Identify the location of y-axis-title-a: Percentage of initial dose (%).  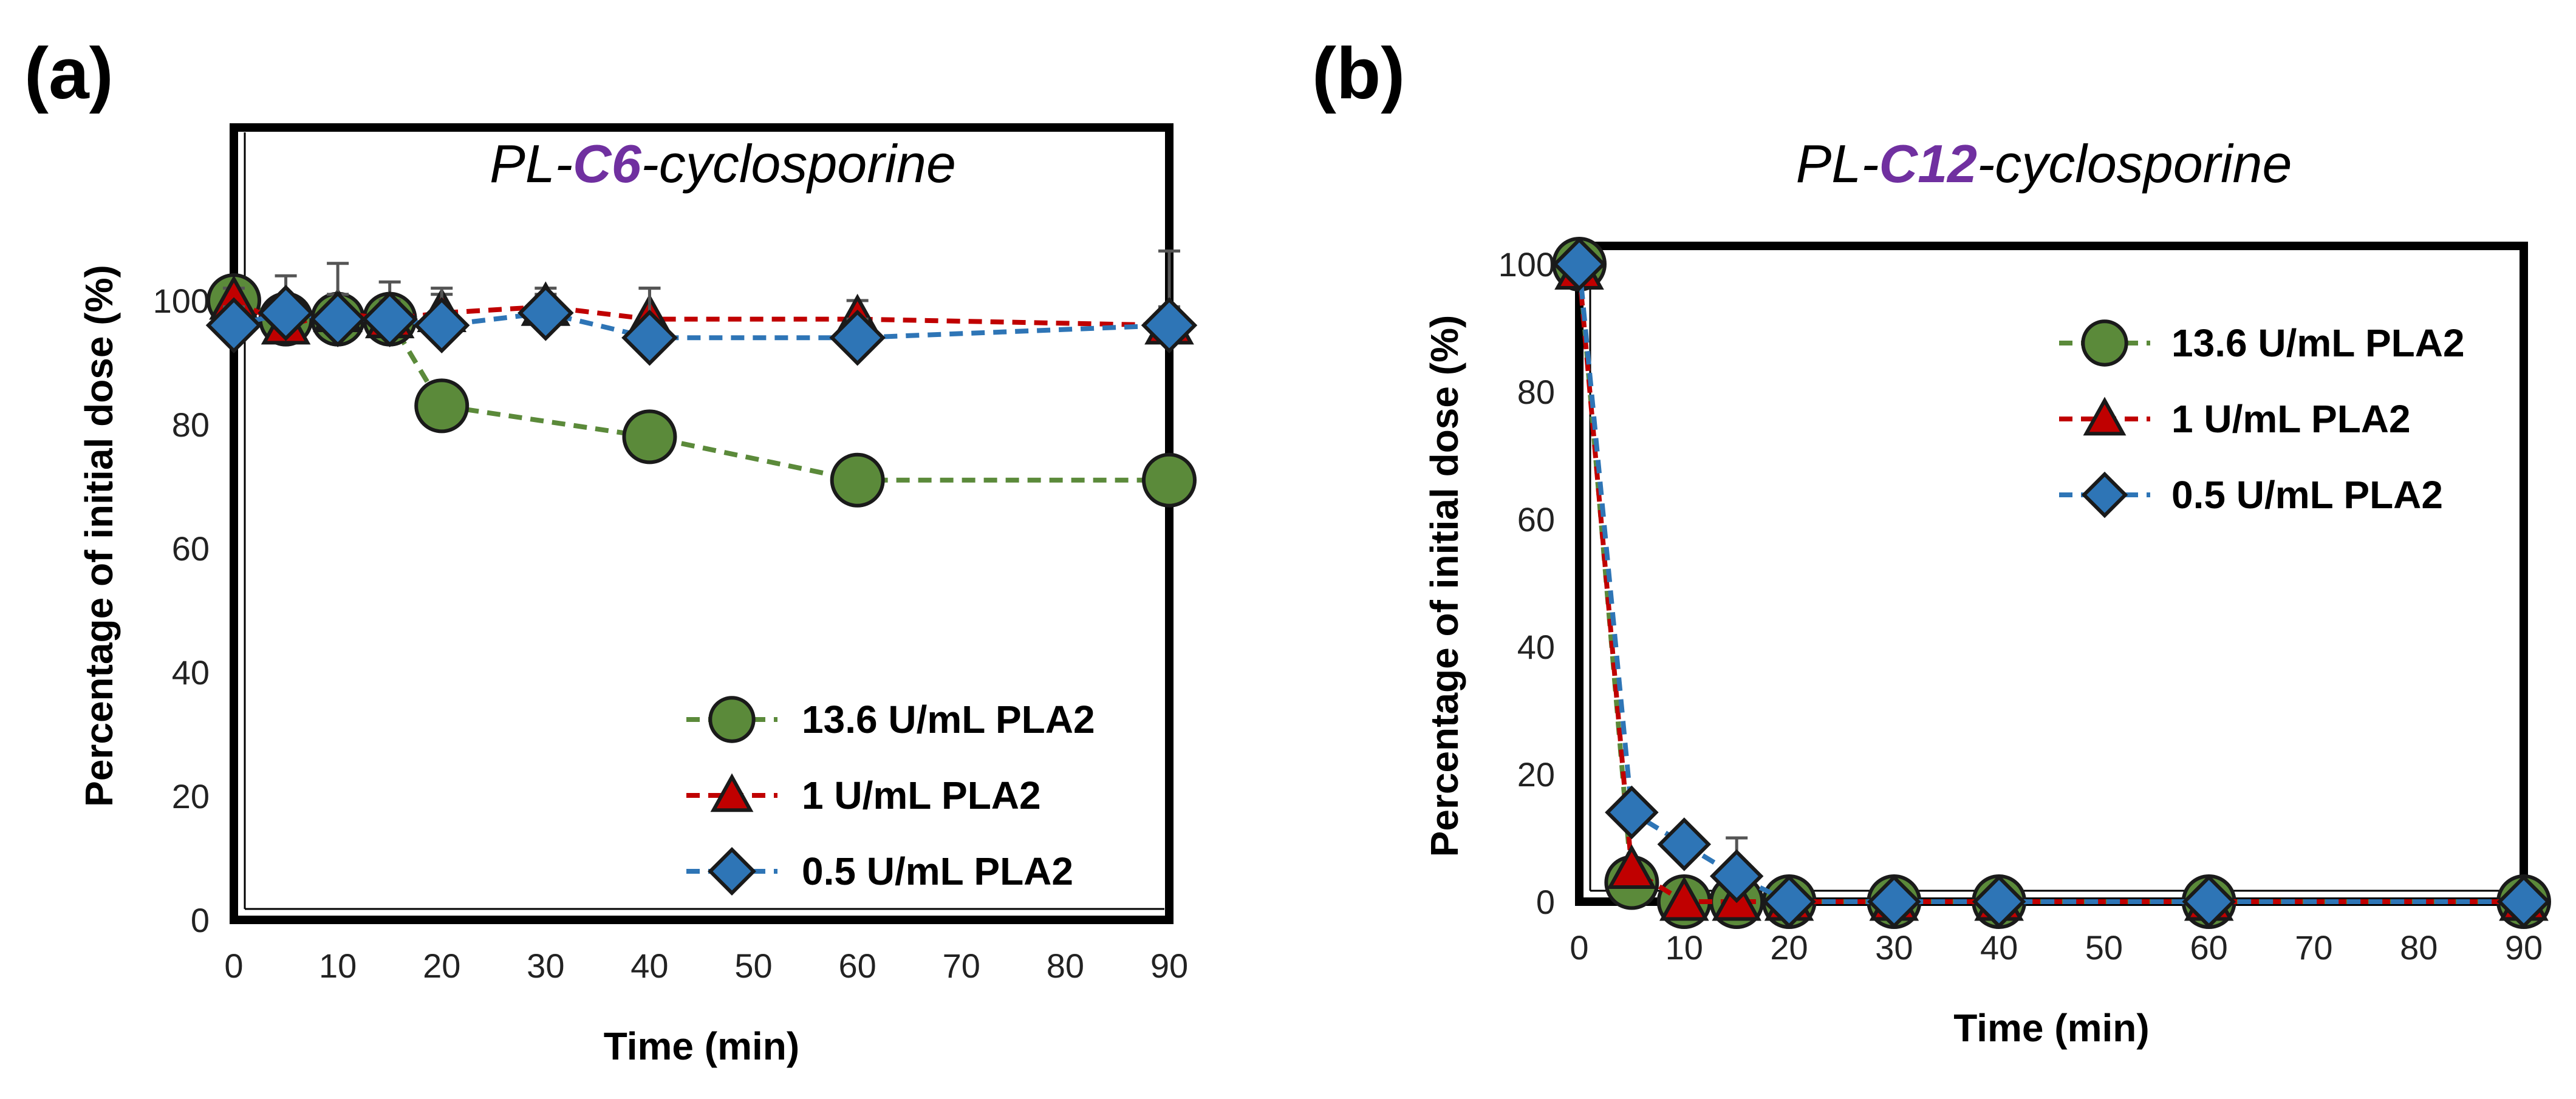
(99, 536).